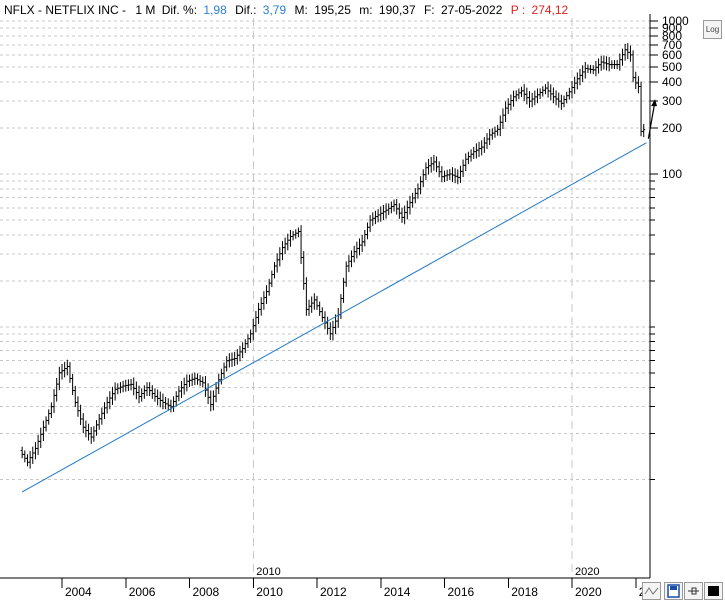 The width and height of the screenshot is (725, 607). Describe the element at coordinates (65, 10) in the screenshot. I see `symbol-name: NFLX - NETFLIX INC -` at that location.